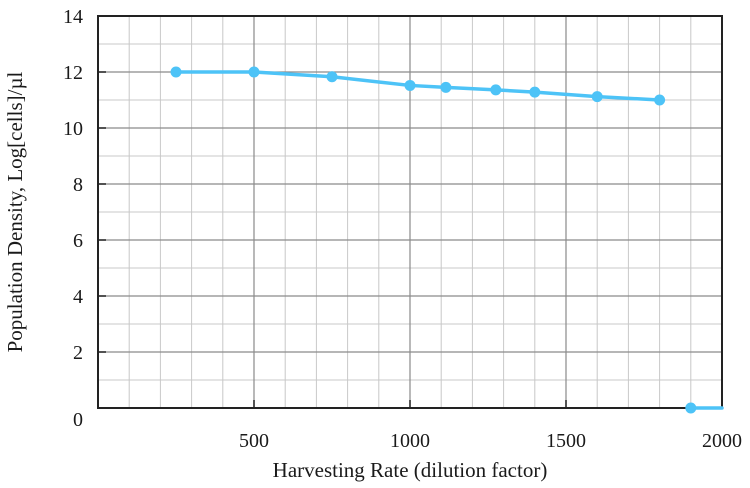 Image resolution: width=750 pixels, height=488 pixels. Describe the element at coordinates (410, 470) in the screenshot. I see `x-axis-title: Harvesting Rate (dilution factor)` at that location.